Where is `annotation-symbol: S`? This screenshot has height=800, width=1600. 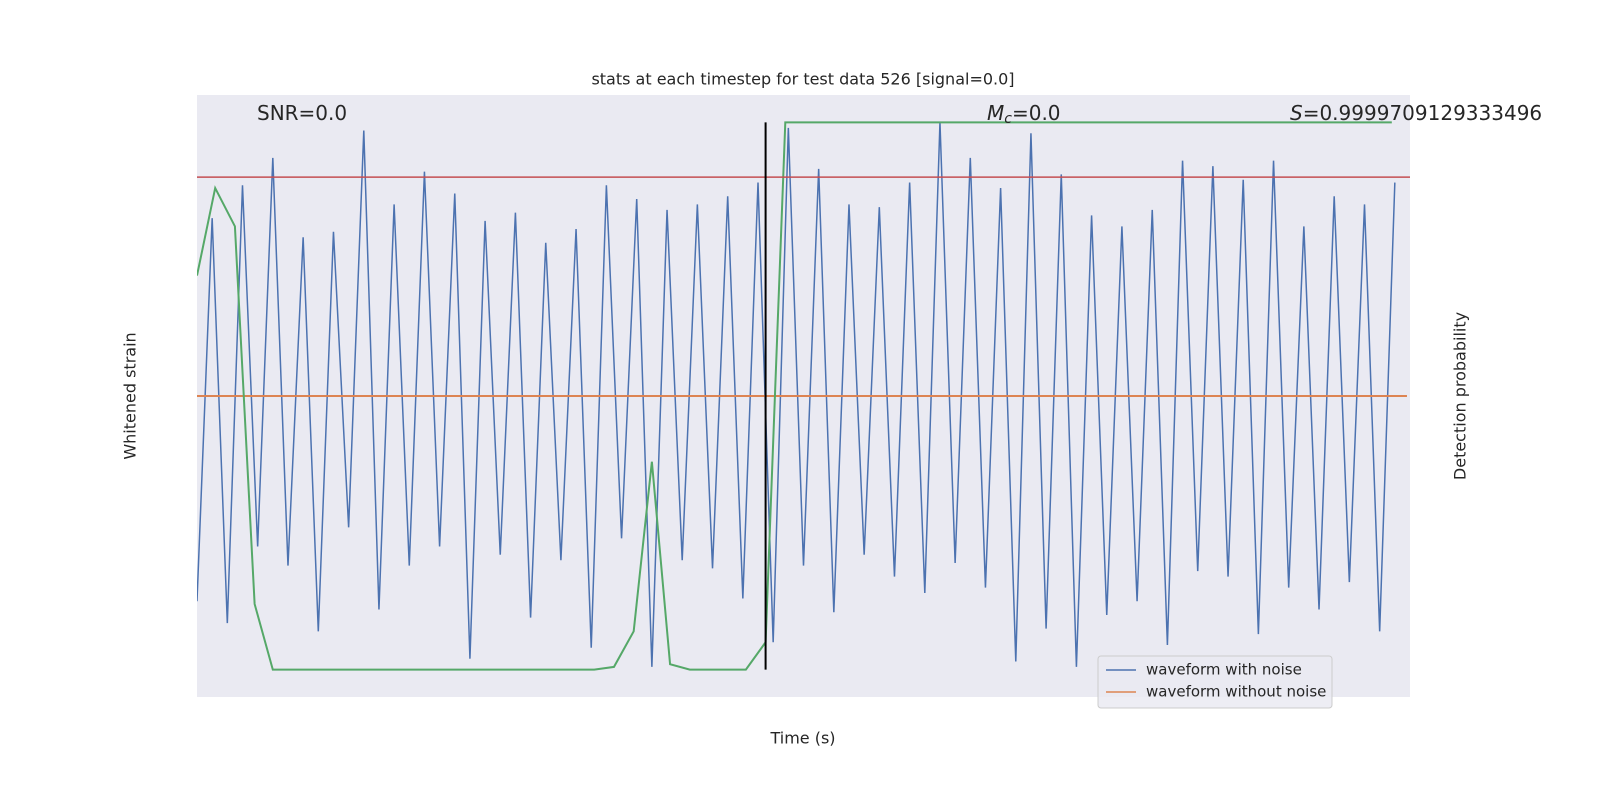
annotation-symbol: S is located at coordinates (1296, 113).